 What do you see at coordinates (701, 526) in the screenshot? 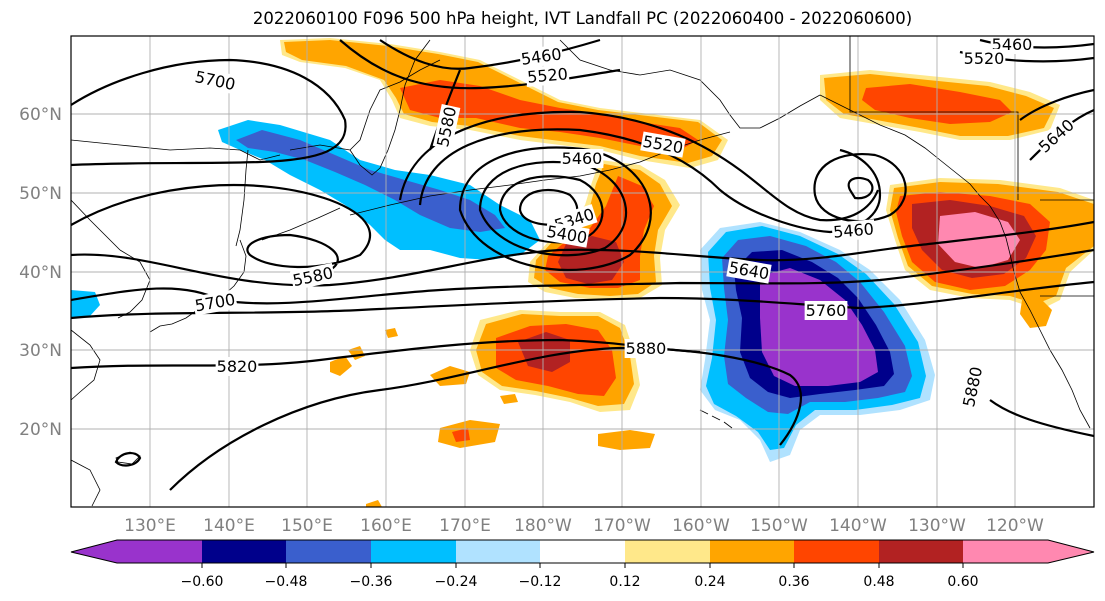
I see `lon-label-160w: 160°W` at bounding box center [701, 526].